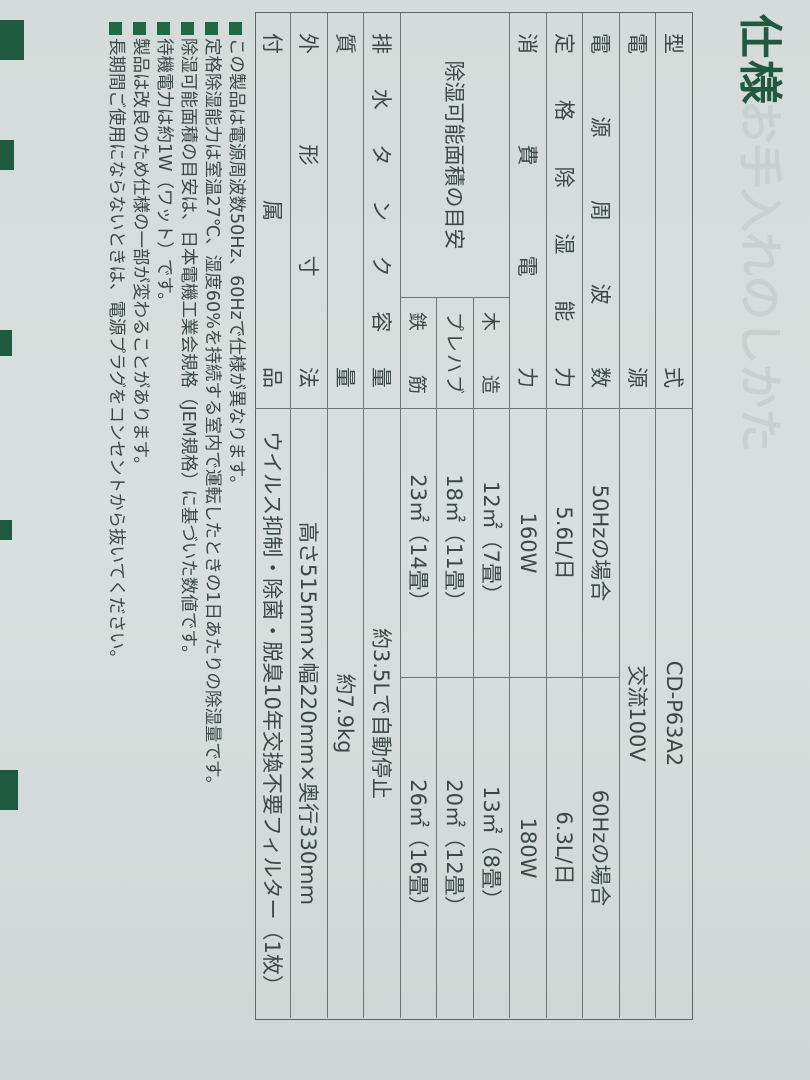 Image resolution: width=810 pixels, height=1080 pixels. Describe the element at coordinates (345, 211) in the screenshot. I see `label-mass: 質量` at that location.